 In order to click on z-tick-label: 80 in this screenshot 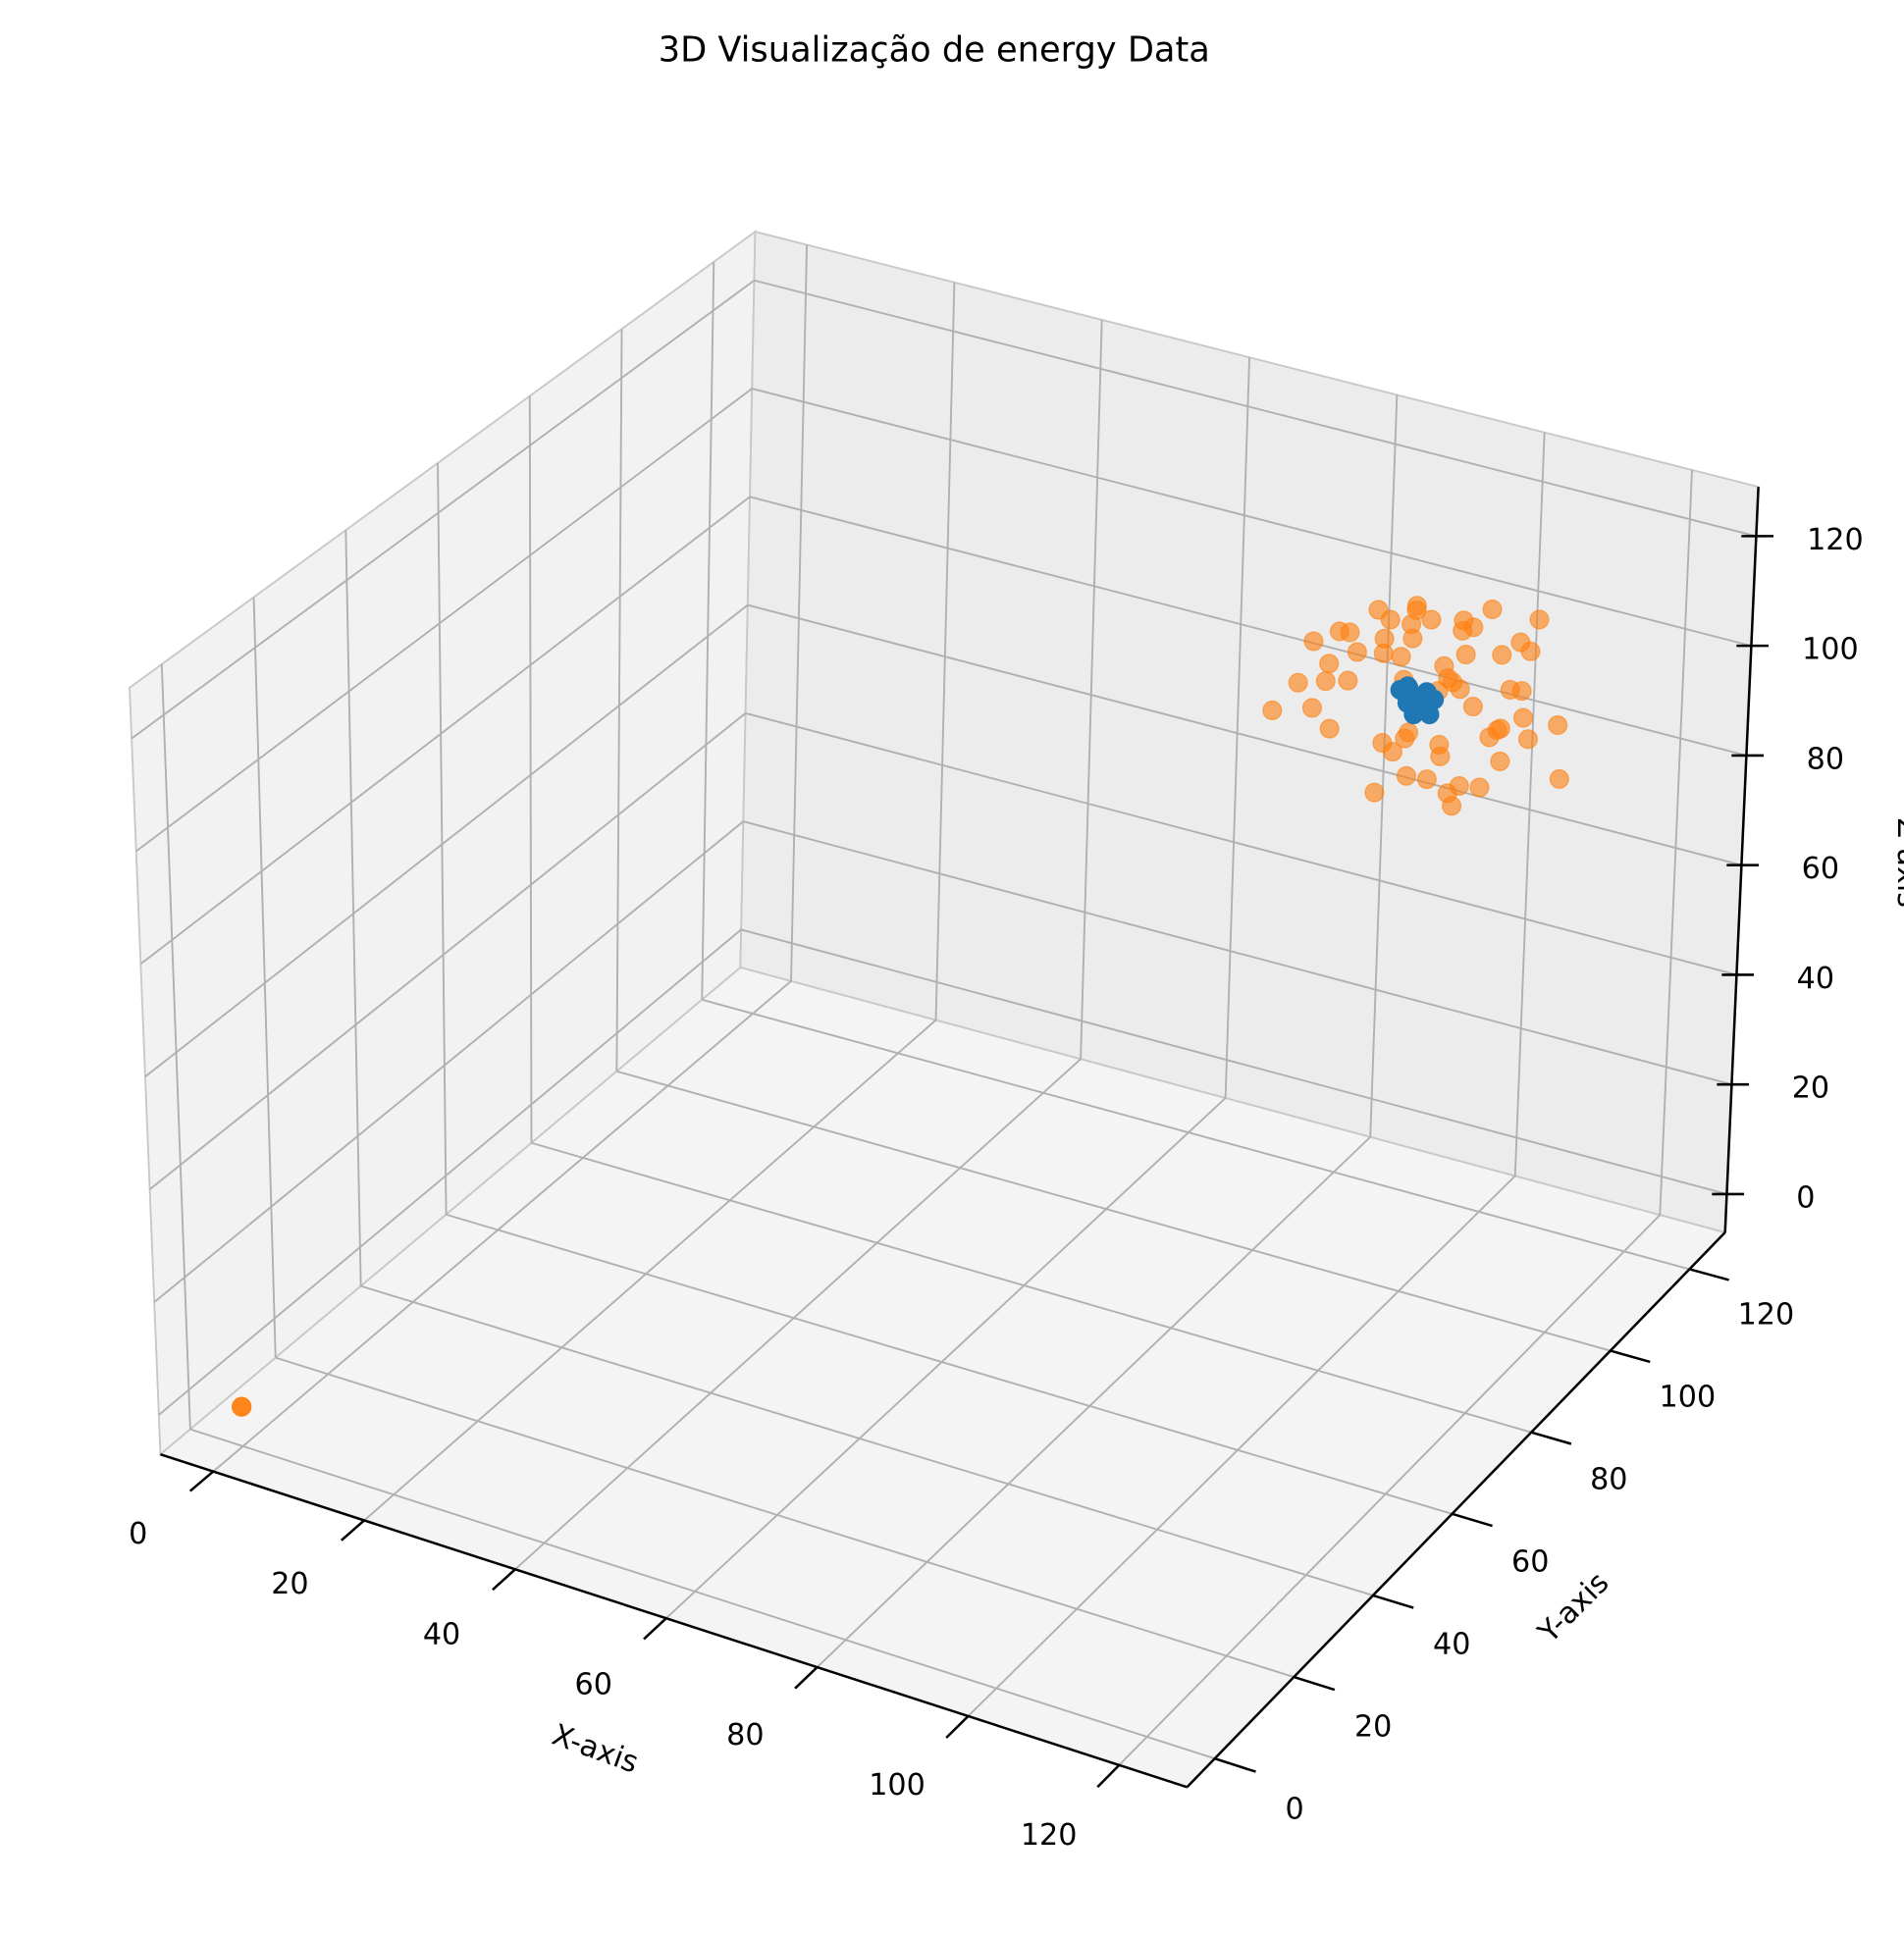, I will do `click(1825, 759)`.